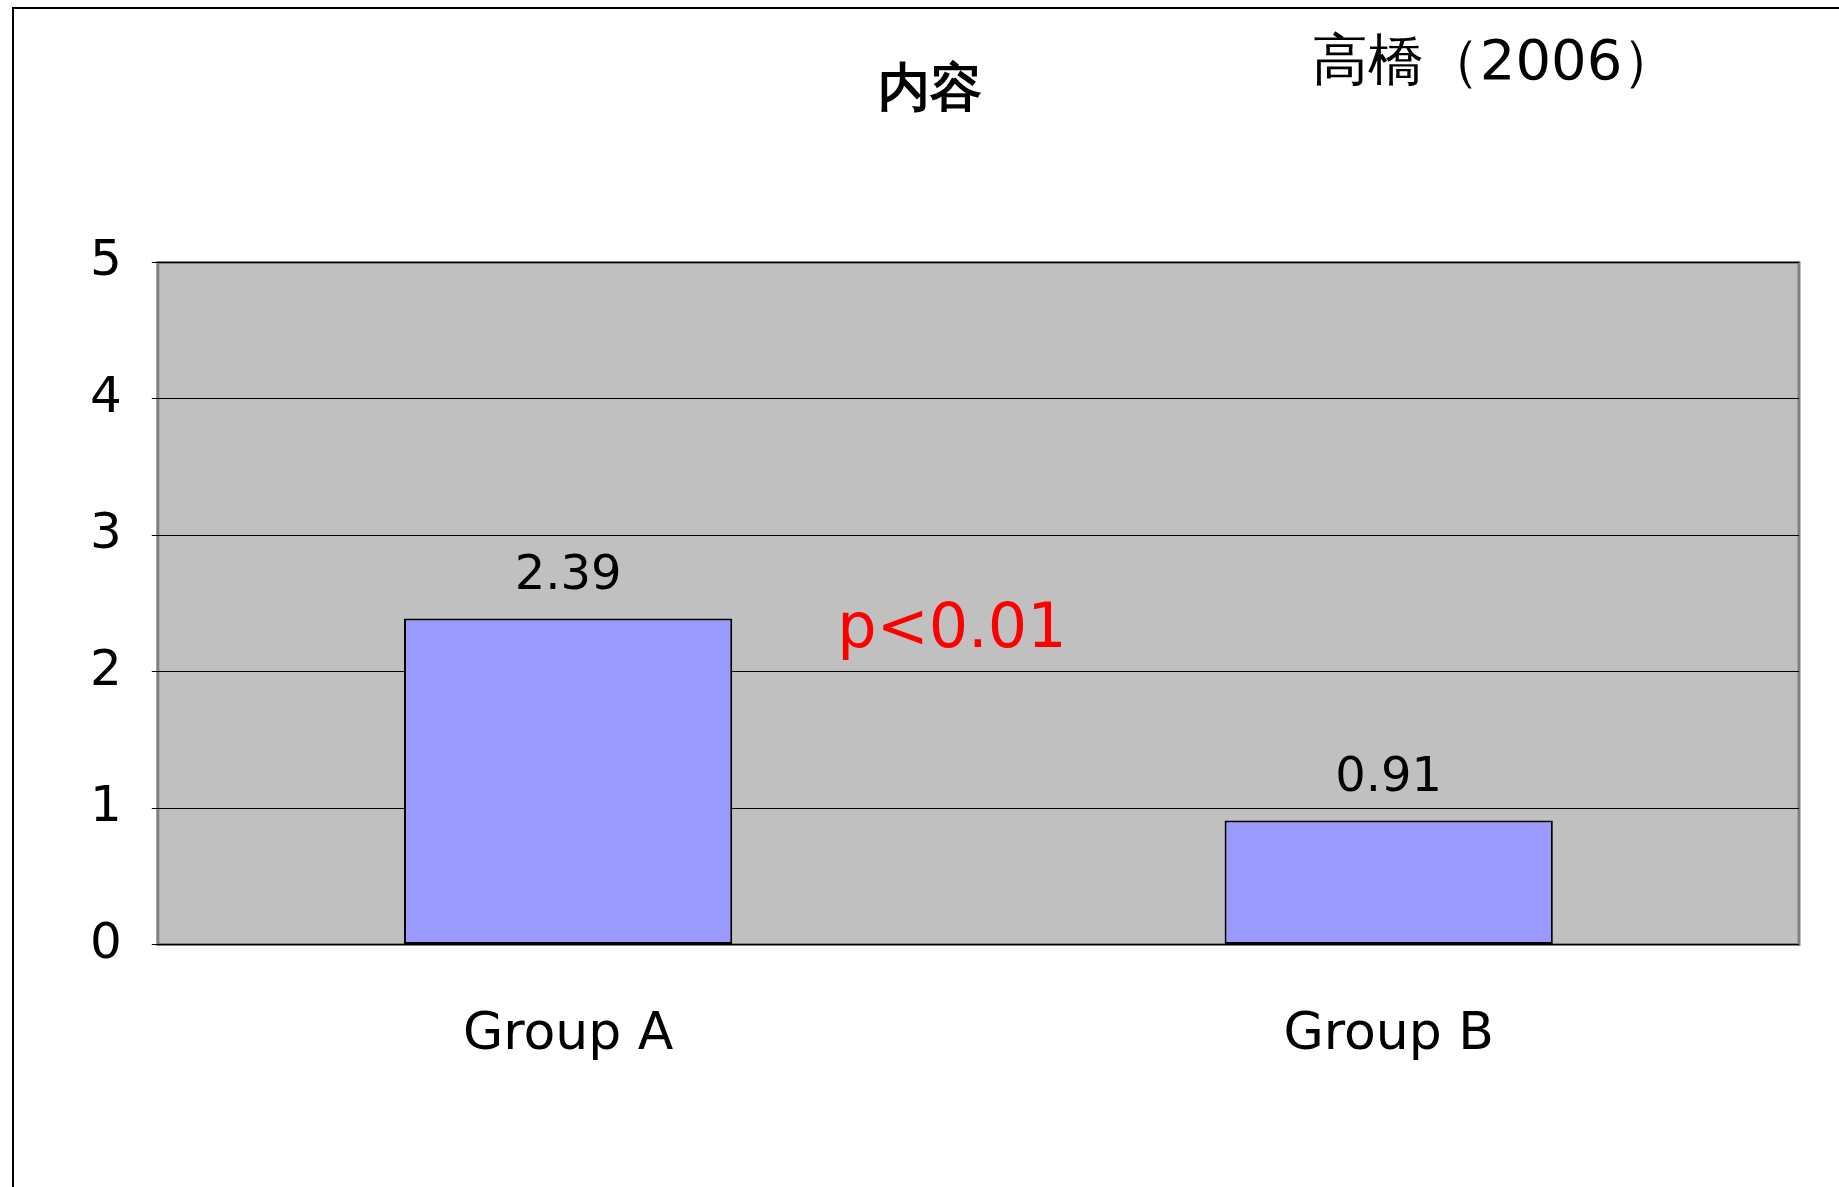  Describe the element at coordinates (1495, 59) in the screenshot. I see `text: 高橋（2006）` at that location.